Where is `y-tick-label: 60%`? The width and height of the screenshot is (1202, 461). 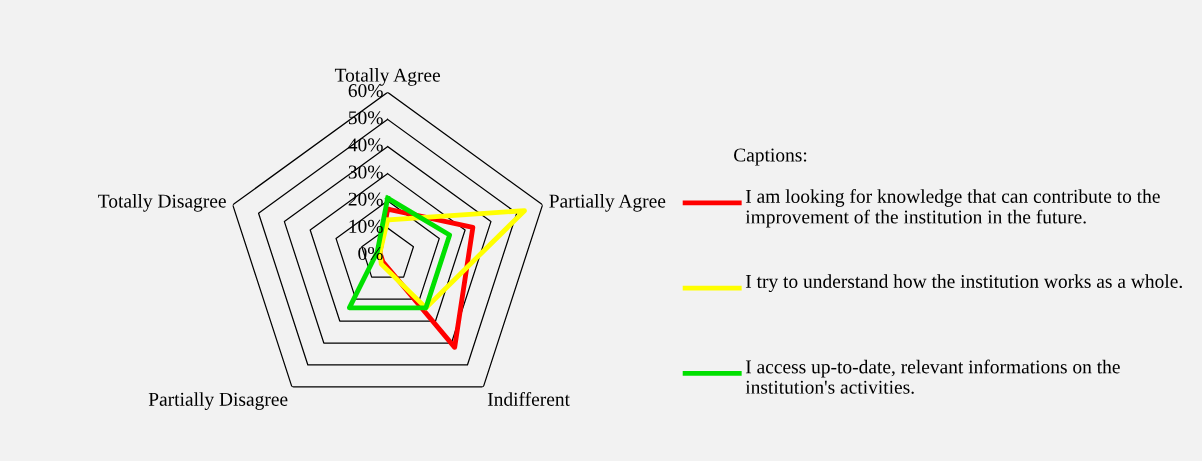
y-tick-label: 60% is located at coordinates (365, 91).